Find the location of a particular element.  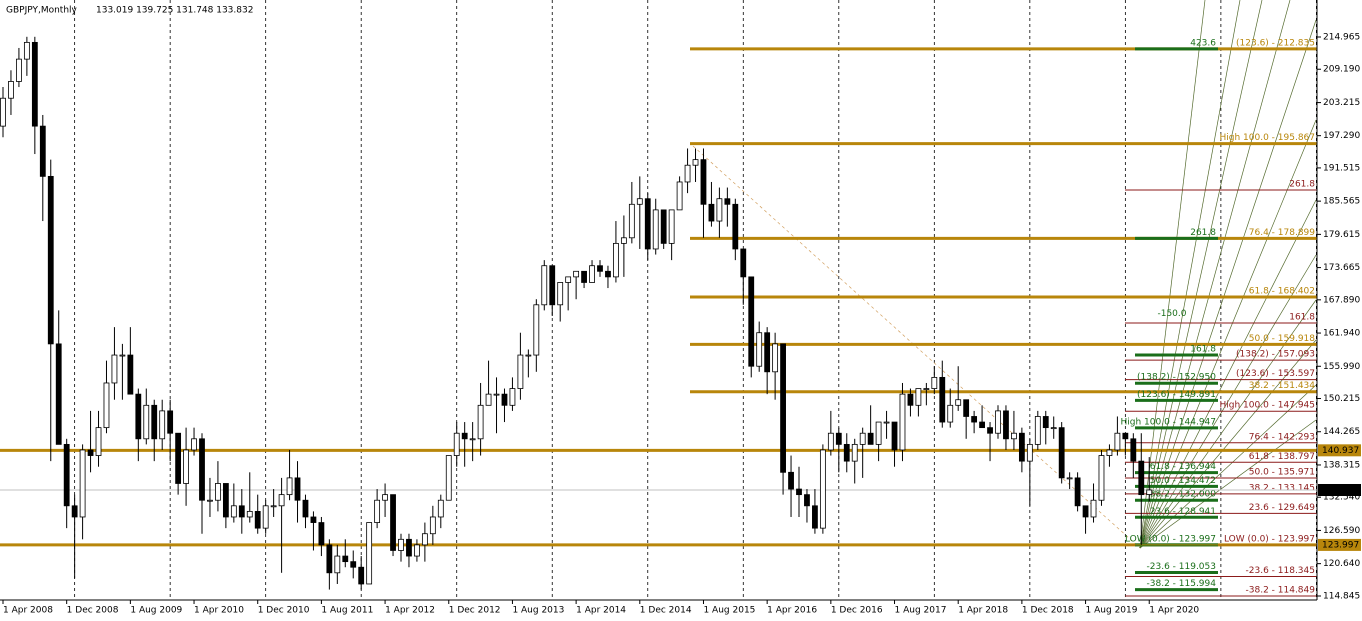

x-tick-label: 1 Dec 2016 is located at coordinates (857, 611).